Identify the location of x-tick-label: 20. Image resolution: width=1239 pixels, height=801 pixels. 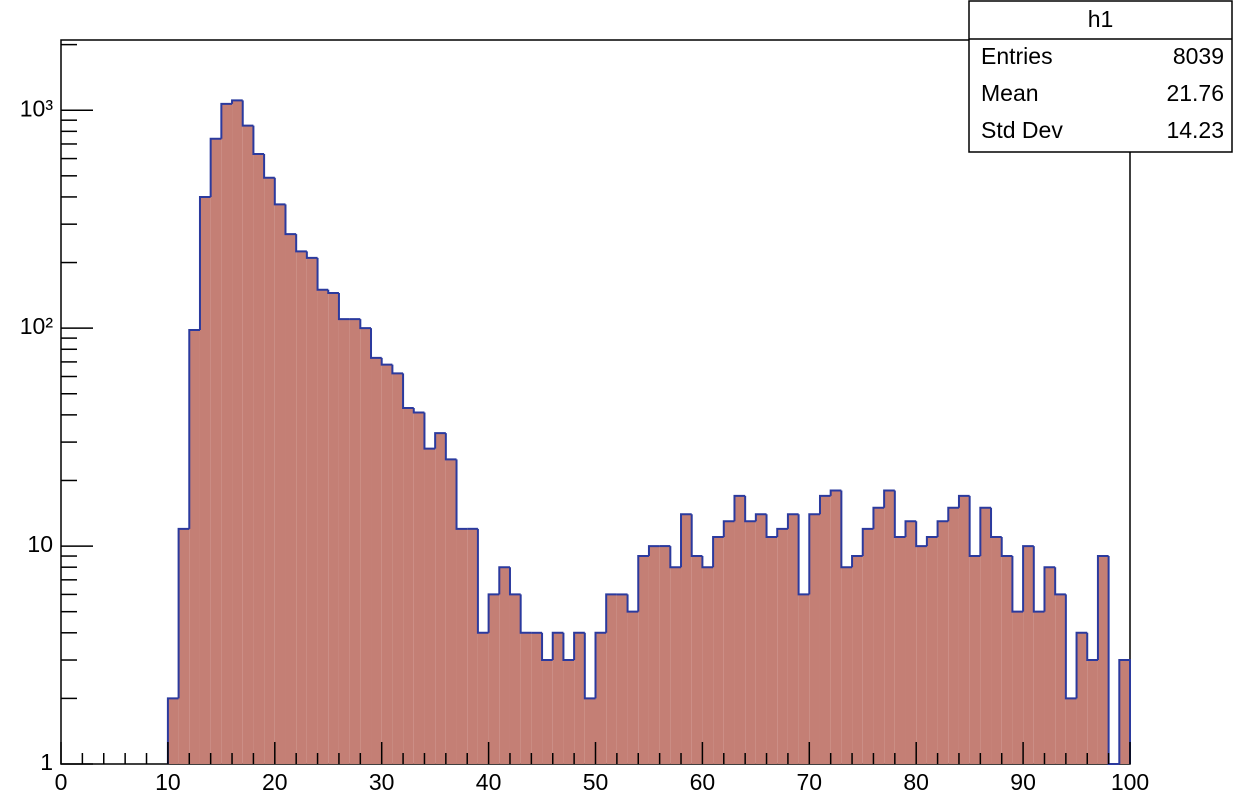
(275, 782).